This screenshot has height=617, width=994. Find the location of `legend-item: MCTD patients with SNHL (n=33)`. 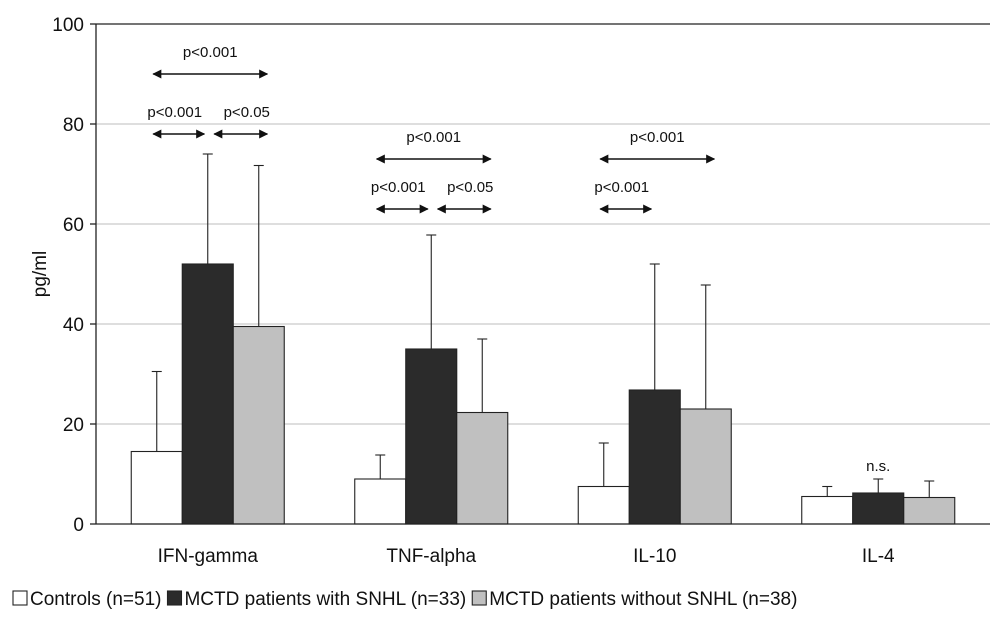

legend-item: MCTD patients with SNHL (n=33) is located at coordinates (316, 599).